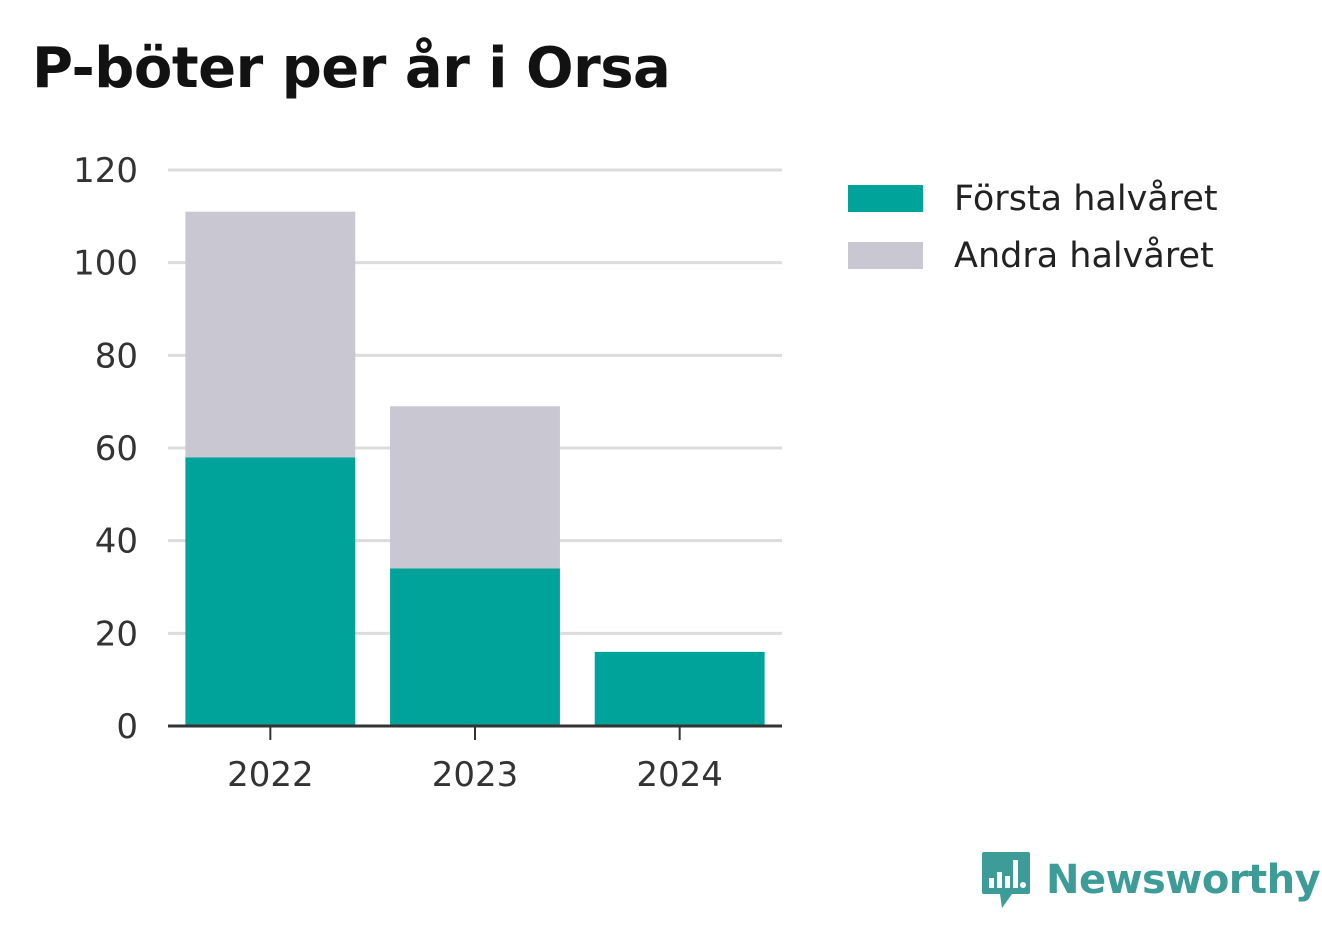  I want to click on brand: Newsworthy, so click(1150, 880).